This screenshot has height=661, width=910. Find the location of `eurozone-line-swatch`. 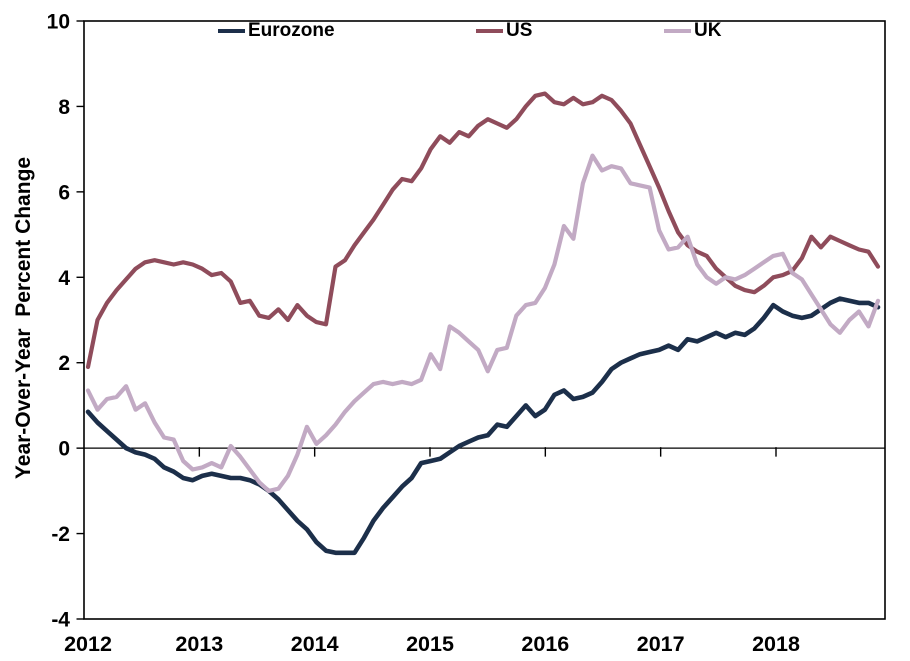

eurozone-line-swatch is located at coordinates (231, 31).